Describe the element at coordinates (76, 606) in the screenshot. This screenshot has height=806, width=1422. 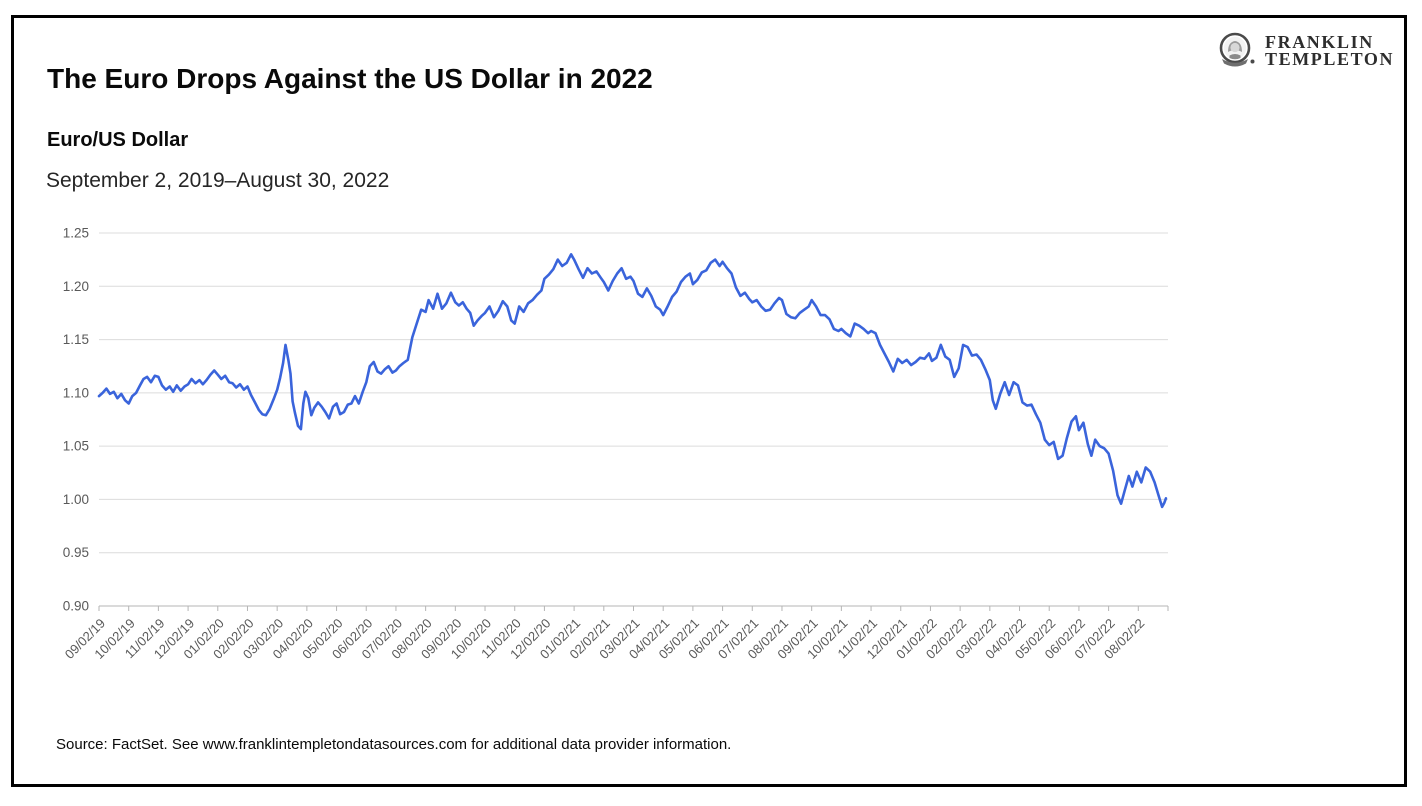
I see `y-axis-tick-label: 0.90` at that location.